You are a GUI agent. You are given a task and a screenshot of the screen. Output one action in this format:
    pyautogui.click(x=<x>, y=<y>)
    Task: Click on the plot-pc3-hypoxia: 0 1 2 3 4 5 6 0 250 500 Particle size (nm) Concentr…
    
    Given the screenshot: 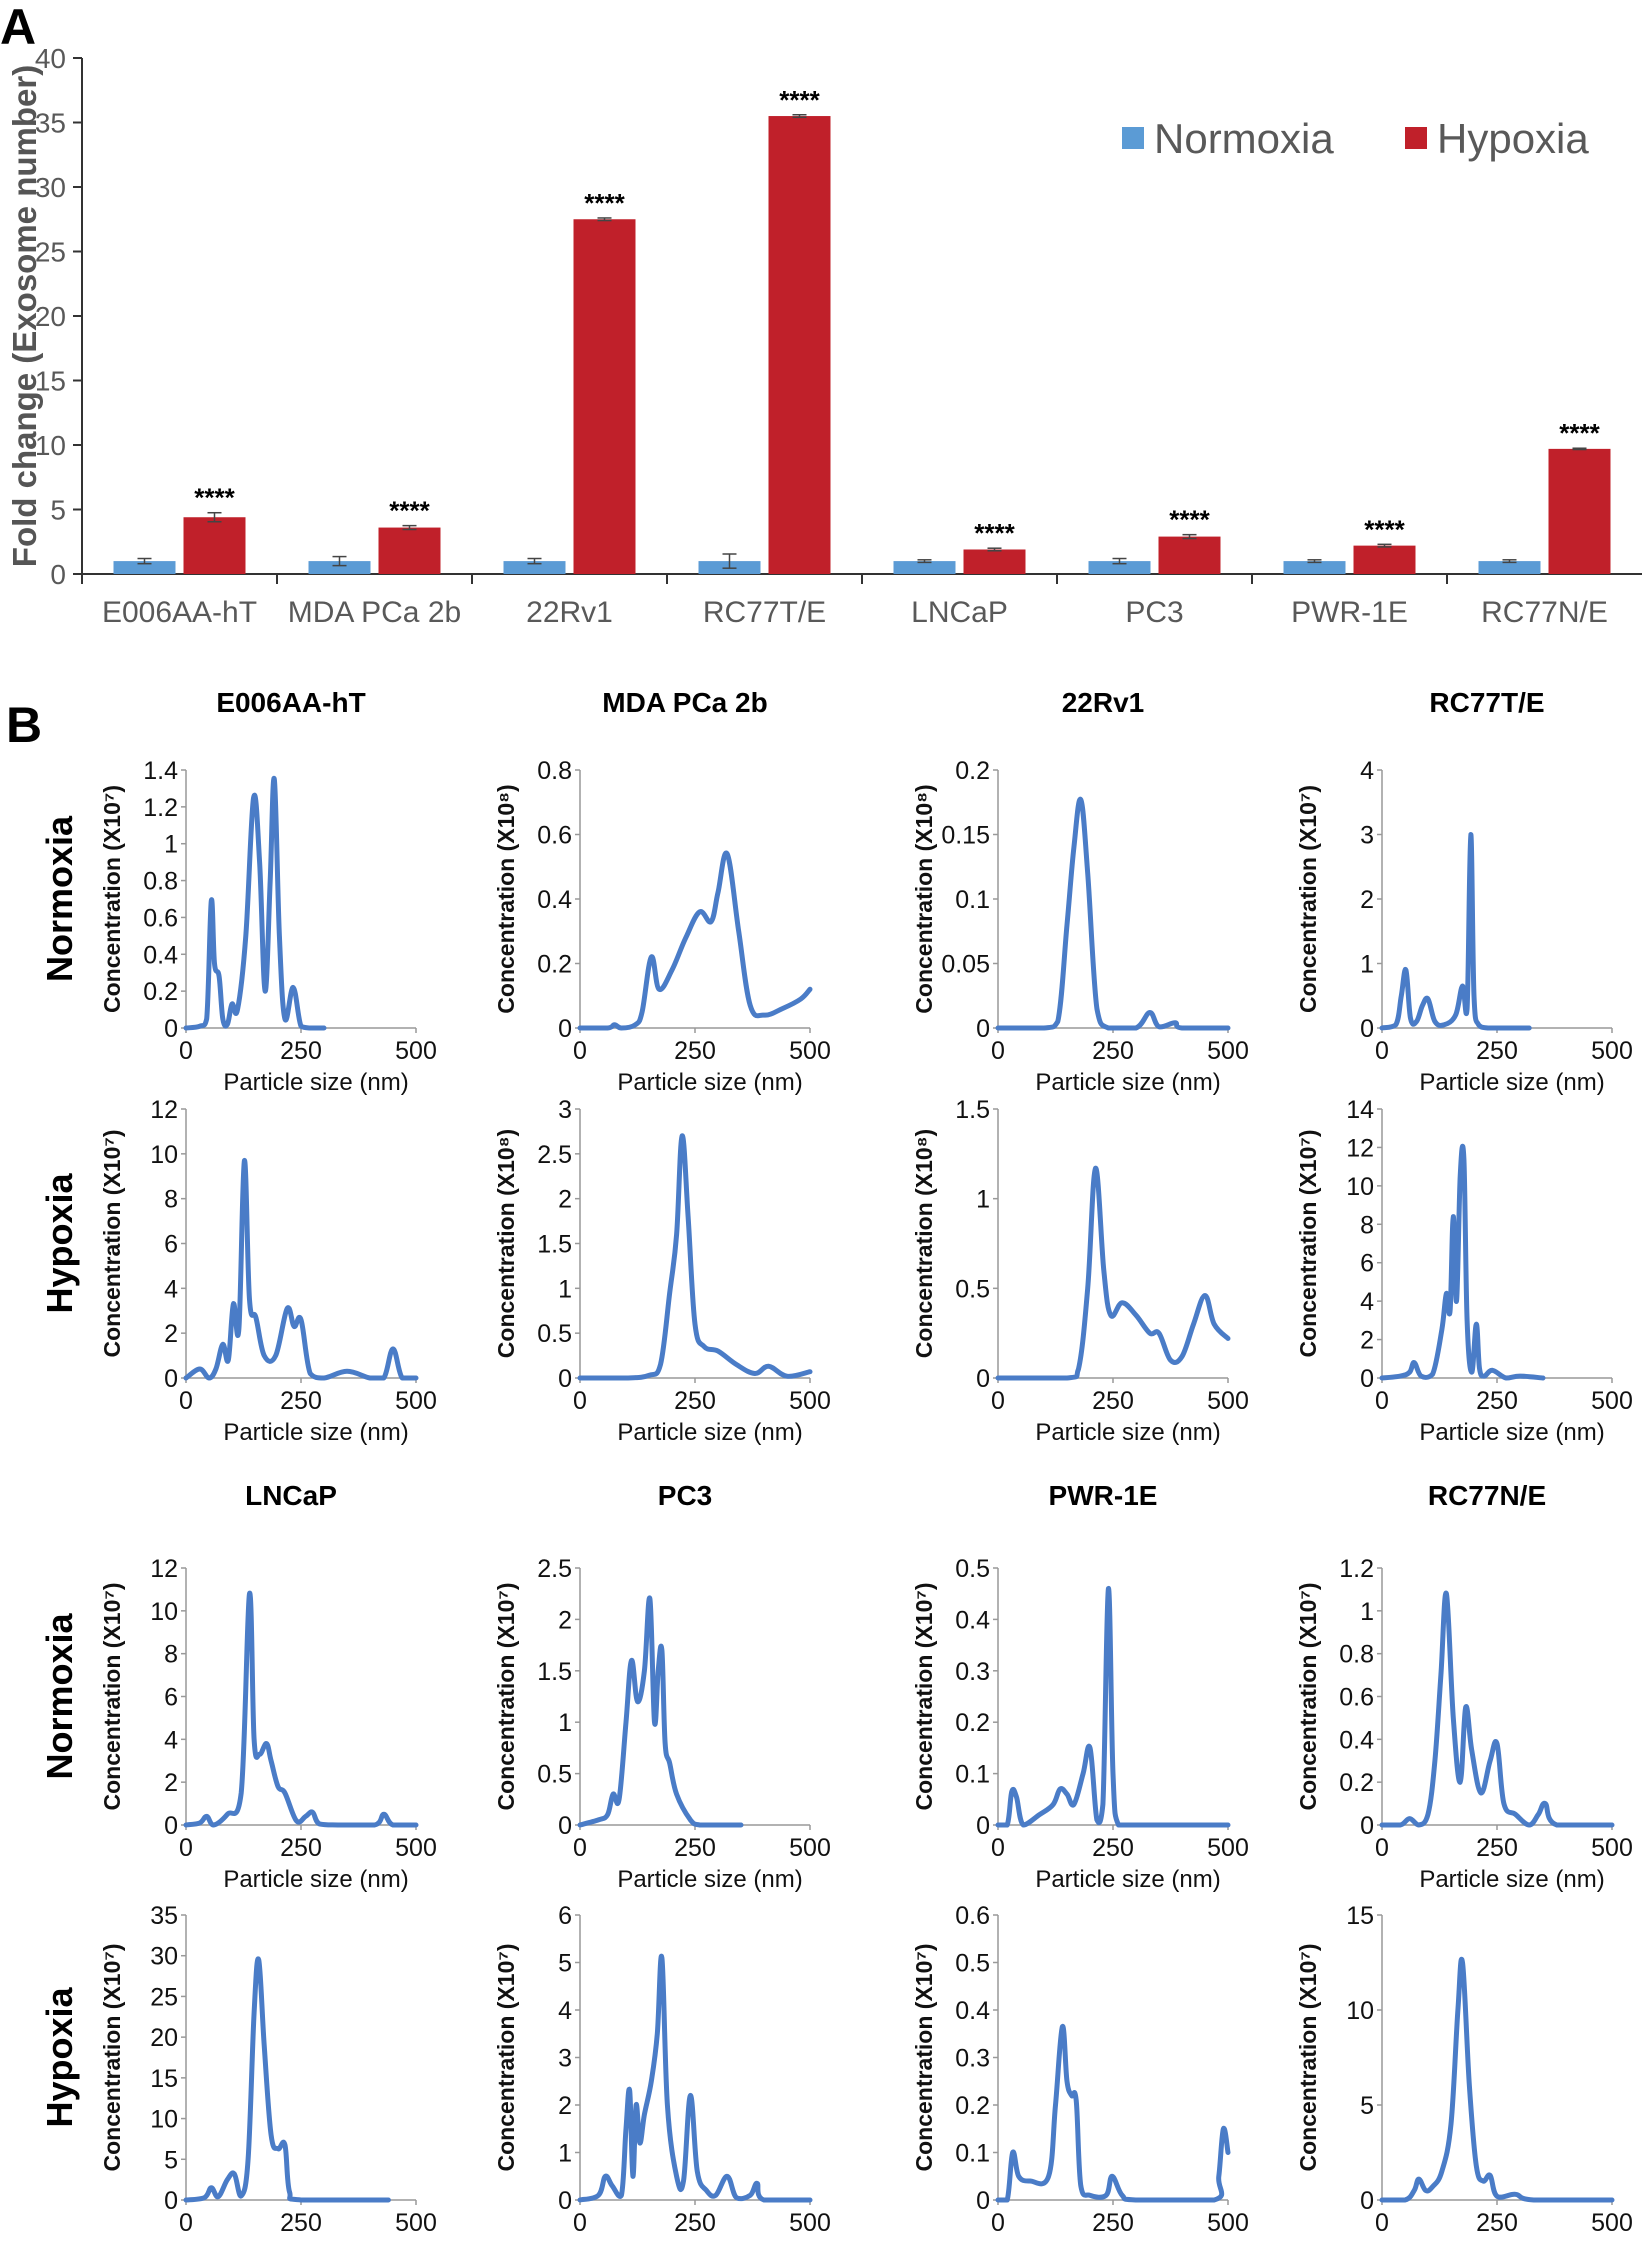 What is the action you would take?
    pyautogui.click(x=662, y=2072)
    